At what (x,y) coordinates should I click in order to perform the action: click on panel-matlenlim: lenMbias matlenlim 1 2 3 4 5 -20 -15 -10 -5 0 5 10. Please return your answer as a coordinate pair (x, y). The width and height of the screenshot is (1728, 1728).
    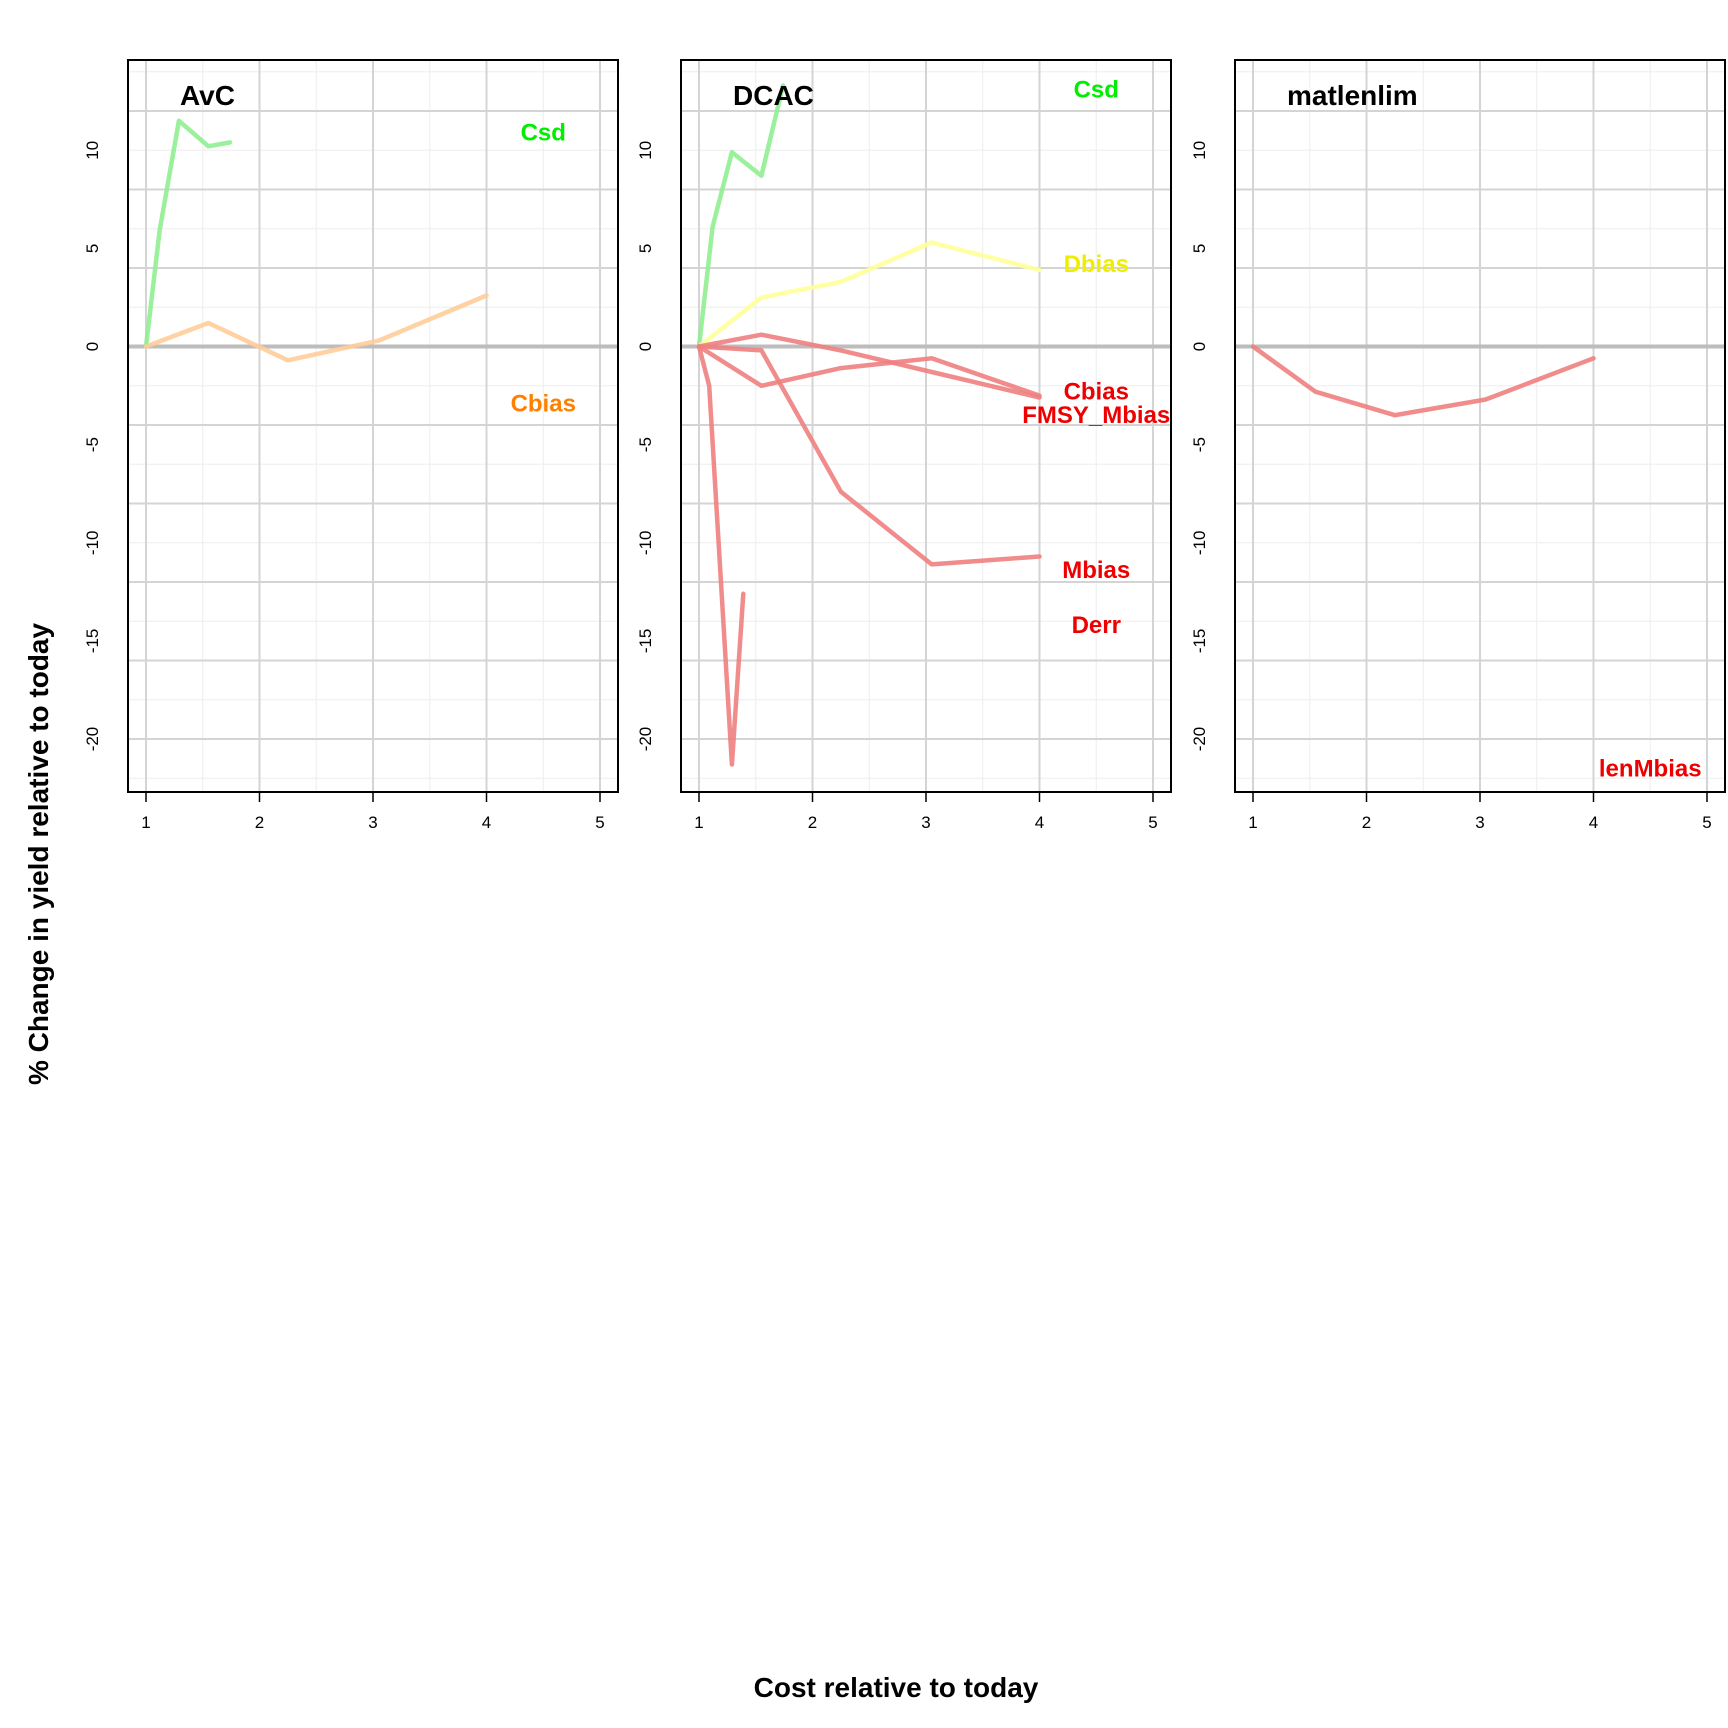
    Looking at the image, I should click on (1458, 445).